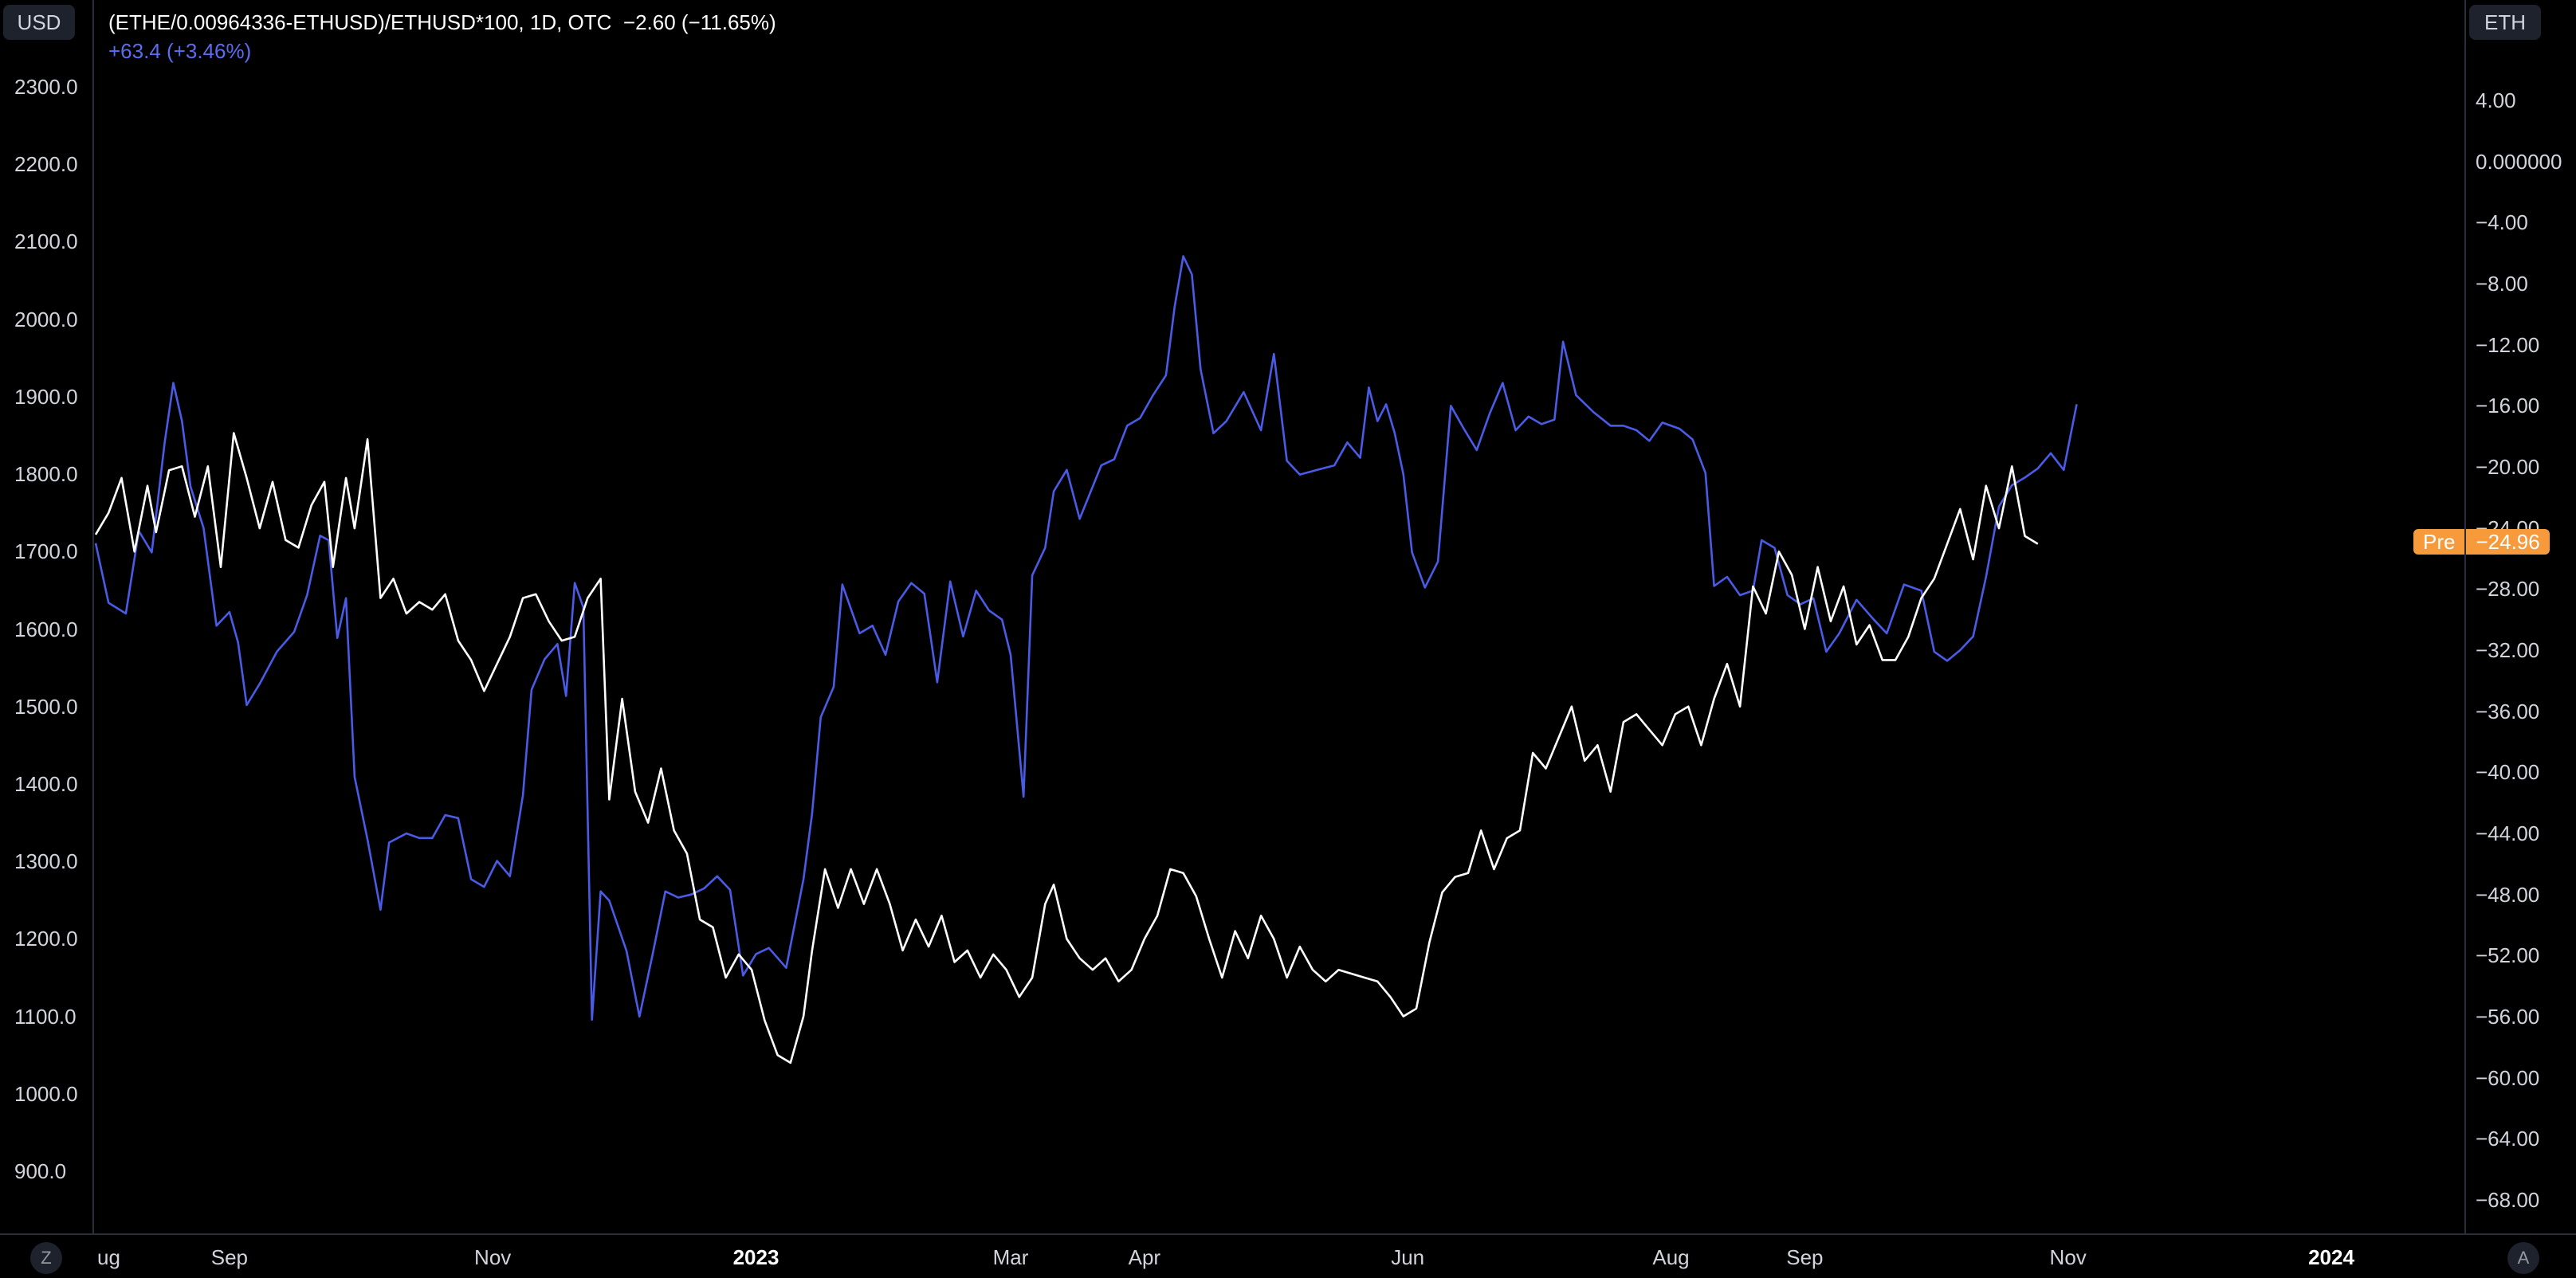 This screenshot has width=2576, height=1278. What do you see at coordinates (2439, 542) in the screenshot?
I see `badge-label: Pre` at bounding box center [2439, 542].